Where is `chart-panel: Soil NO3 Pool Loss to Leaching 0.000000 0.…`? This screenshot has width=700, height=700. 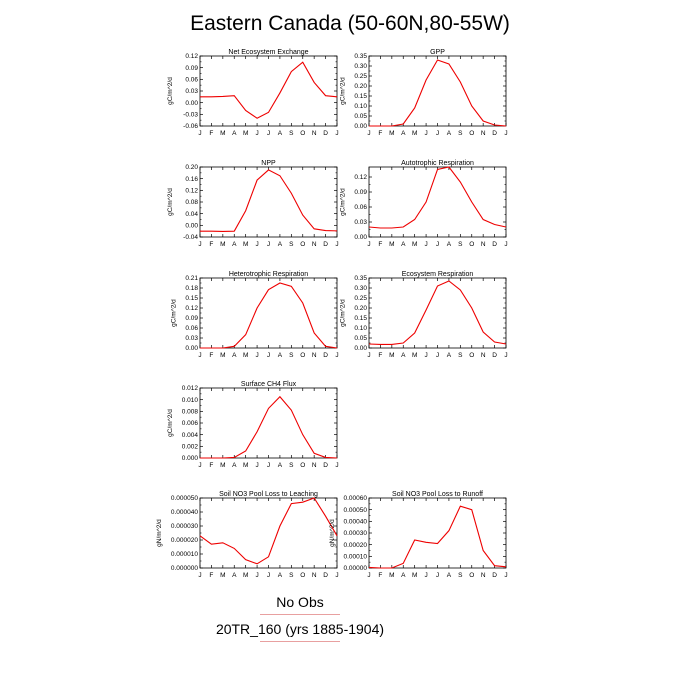
chart-panel: Soil NO3 Pool Loss to Leaching 0.000000 0.… is located at coordinates (247, 535).